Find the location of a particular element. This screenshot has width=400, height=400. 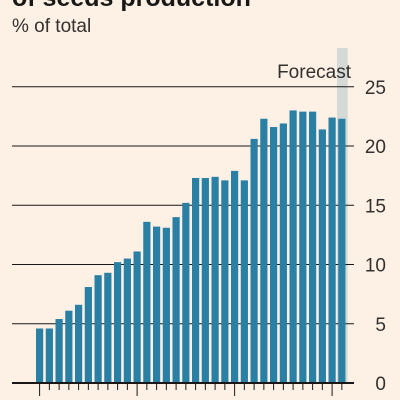

forecast-label: Forecast is located at coordinates (314, 72).